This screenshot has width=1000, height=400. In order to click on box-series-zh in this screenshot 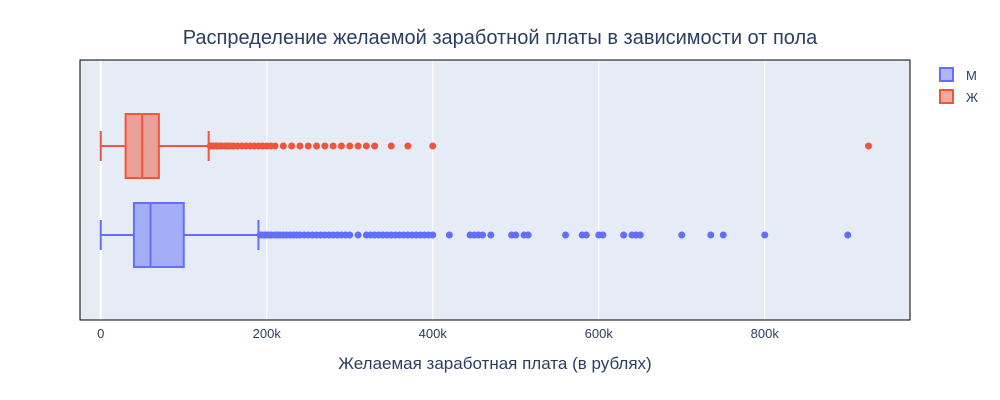, I will do `click(485, 146)`.